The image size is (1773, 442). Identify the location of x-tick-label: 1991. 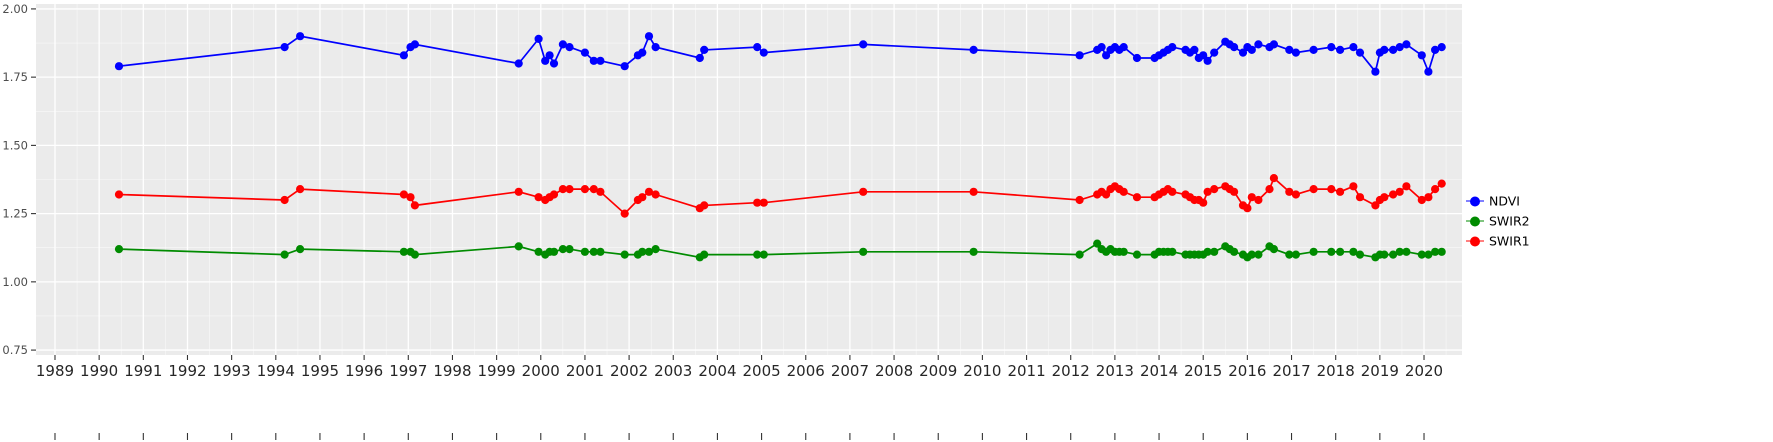
(143, 371).